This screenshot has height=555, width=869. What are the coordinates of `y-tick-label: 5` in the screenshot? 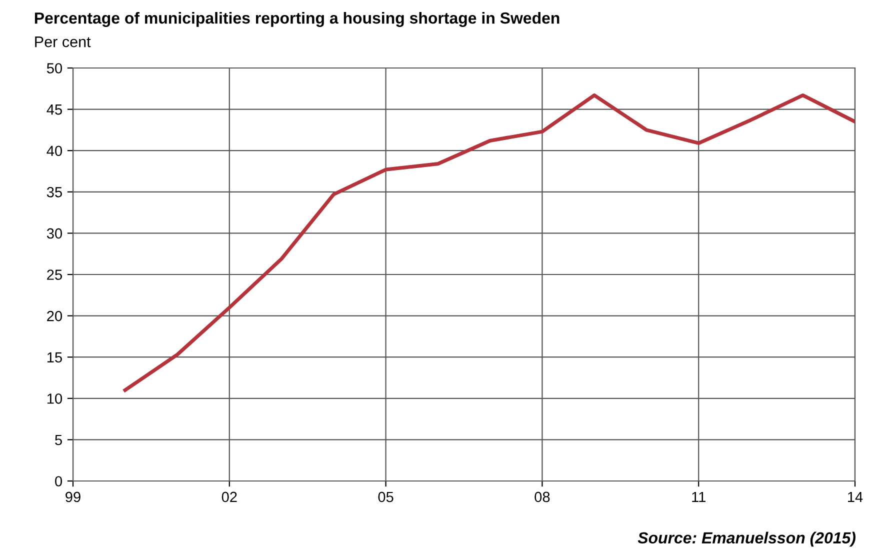 It's located at (58, 440).